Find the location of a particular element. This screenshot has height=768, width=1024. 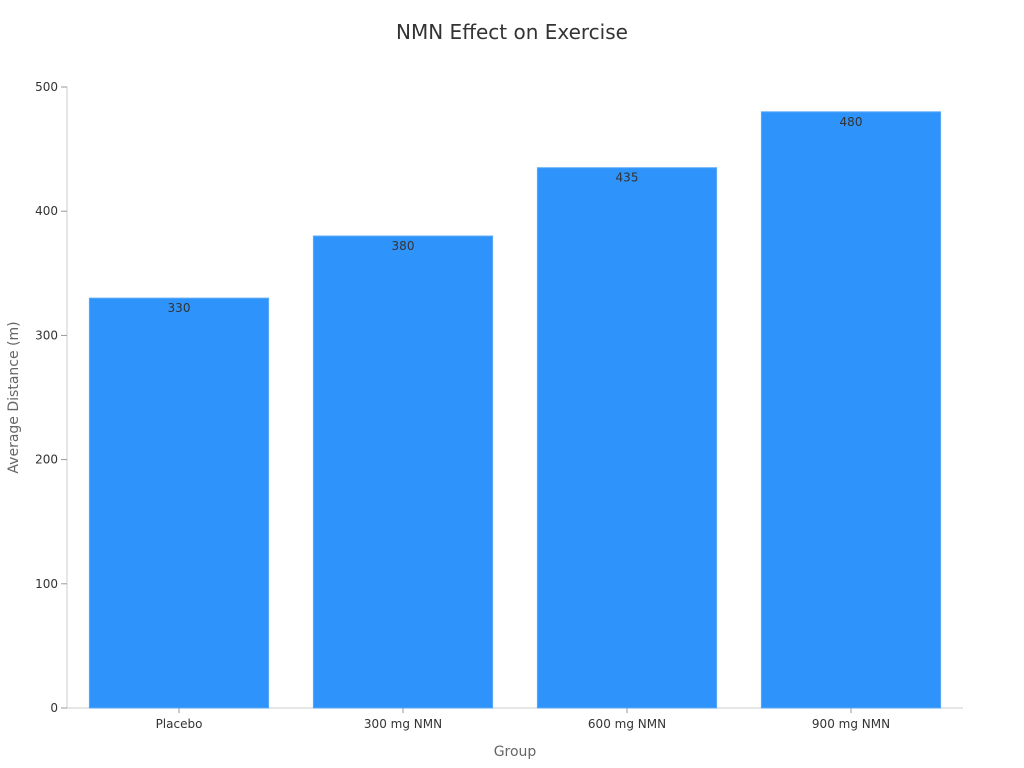

x-tick-label: Placebo is located at coordinates (179, 724).